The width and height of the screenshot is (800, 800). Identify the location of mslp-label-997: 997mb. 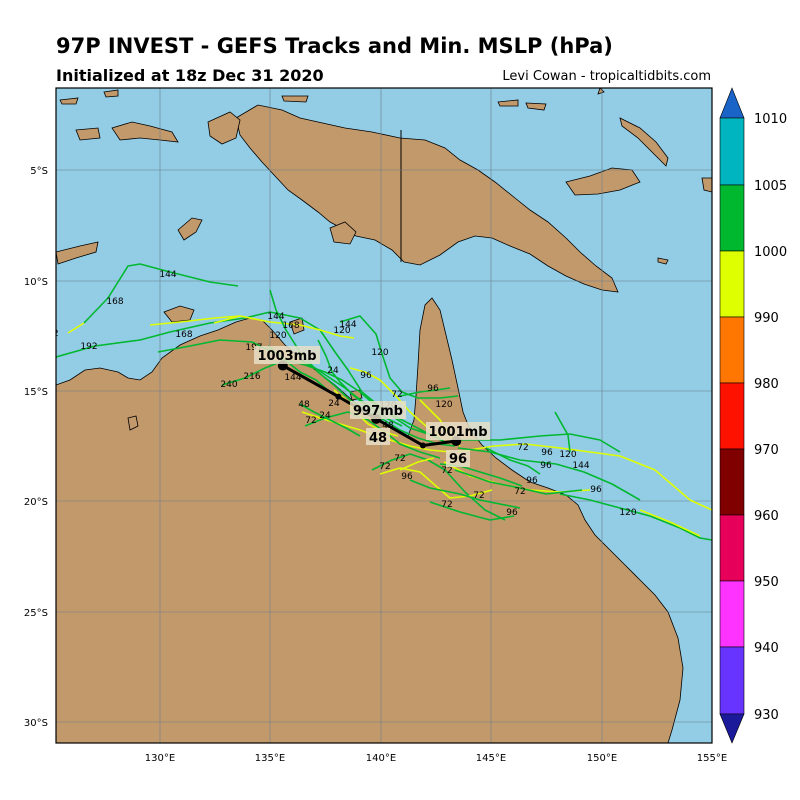
(378, 411).